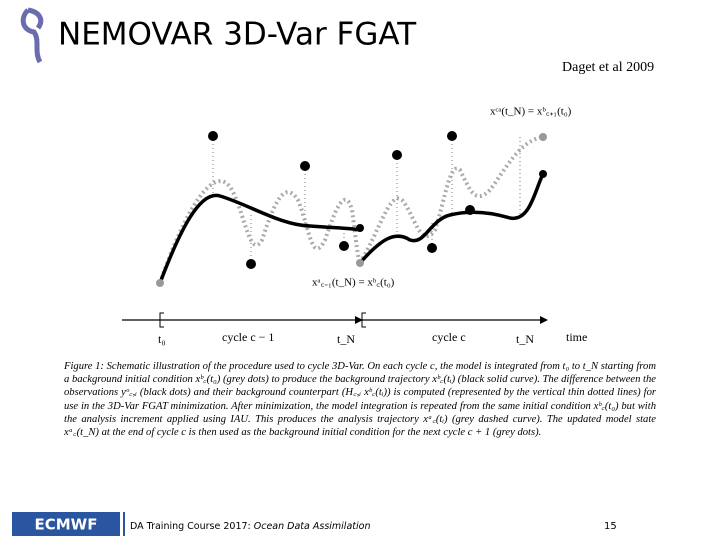 This screenshot has width=720, height=540. Describe the element at coordinates (192, 526) in the screenshot. I see `course: DA Training Course 2017:` at that location.